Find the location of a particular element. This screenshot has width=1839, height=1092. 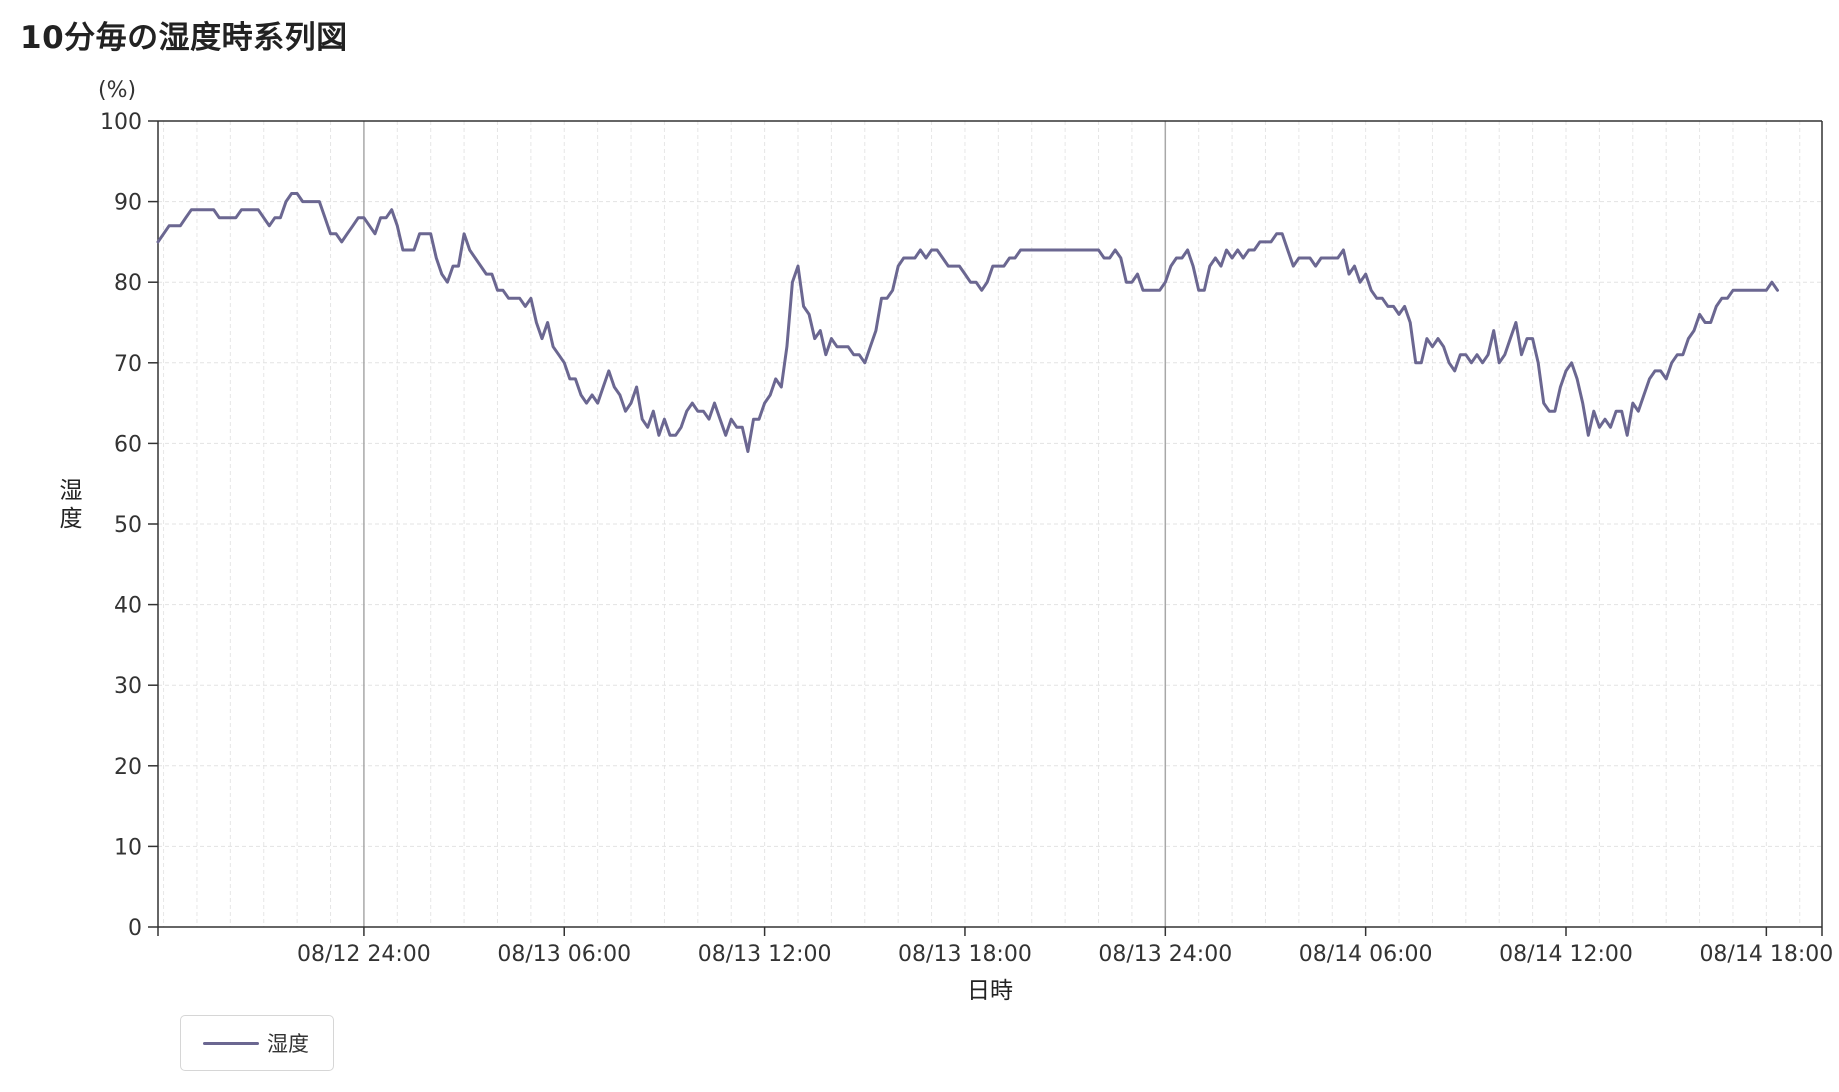

y-axis-unit: (%) is located at coordinates (117, 90).